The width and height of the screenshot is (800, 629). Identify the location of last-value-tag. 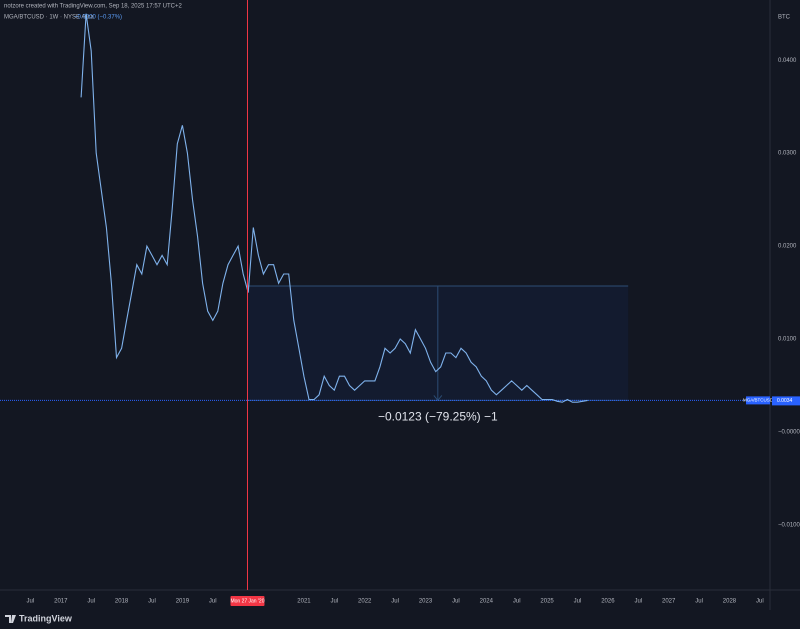
(786, 401).